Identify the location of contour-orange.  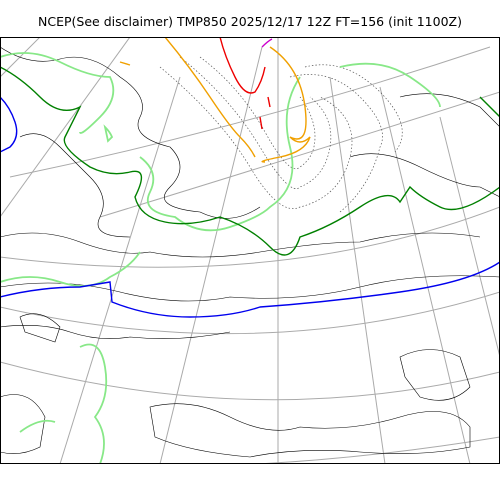
(215, 100).